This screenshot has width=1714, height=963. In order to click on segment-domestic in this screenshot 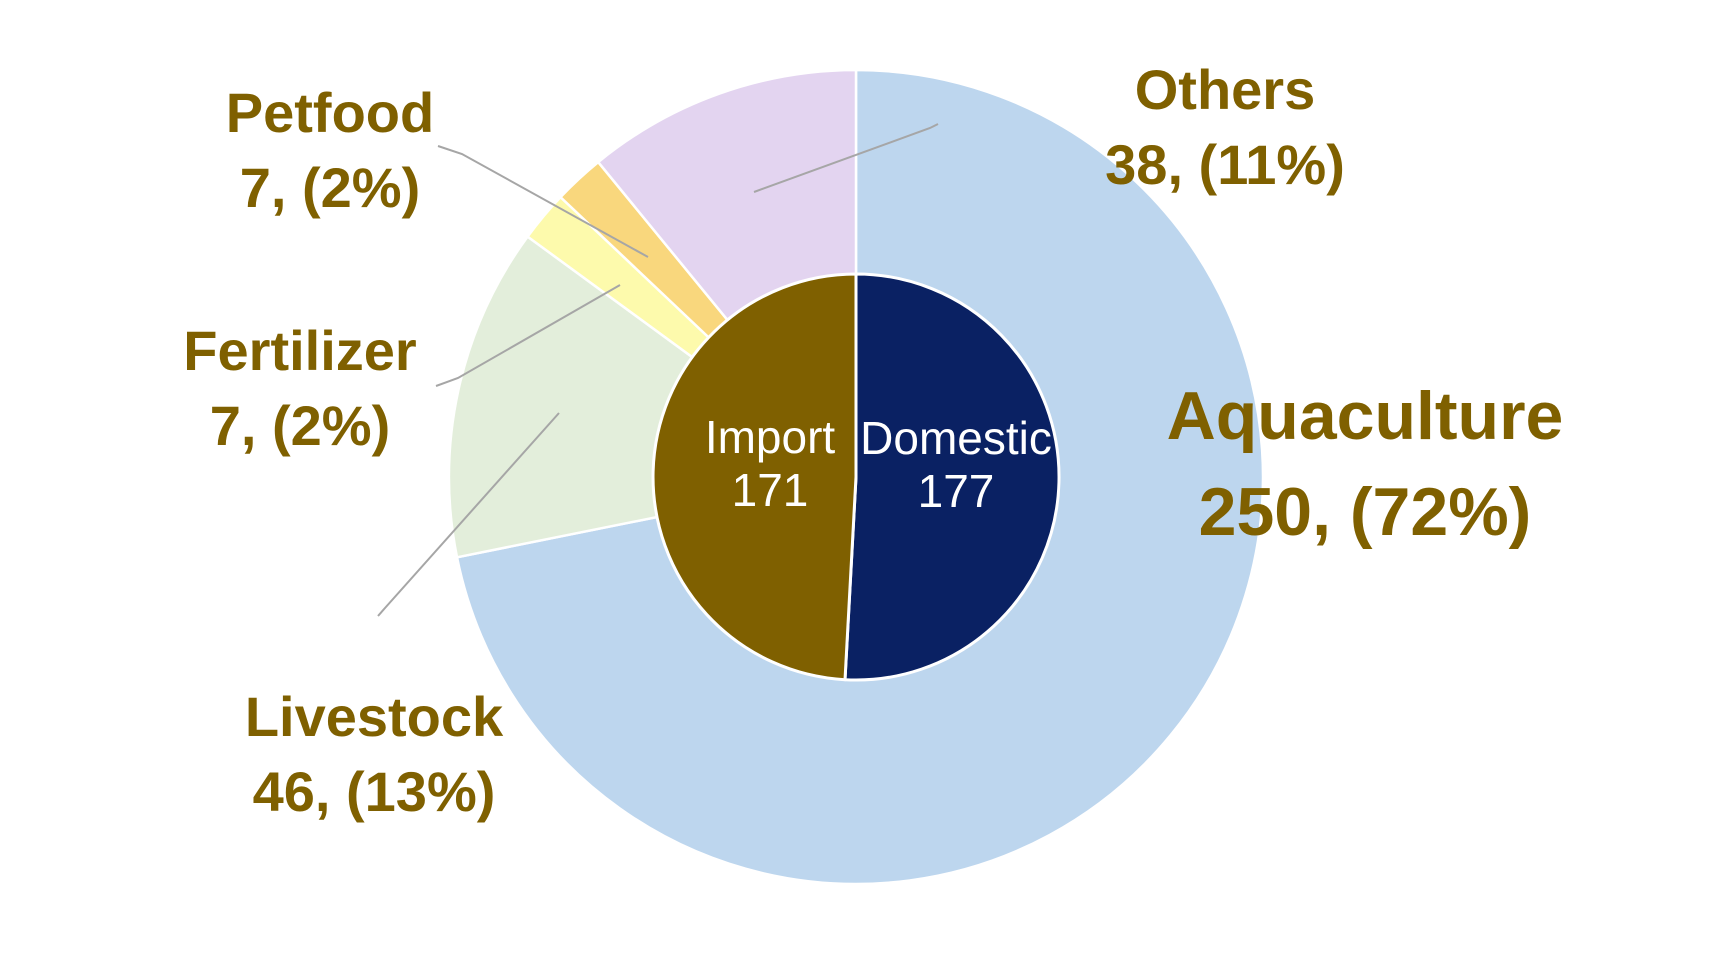, I will do `click(952, 477)`.